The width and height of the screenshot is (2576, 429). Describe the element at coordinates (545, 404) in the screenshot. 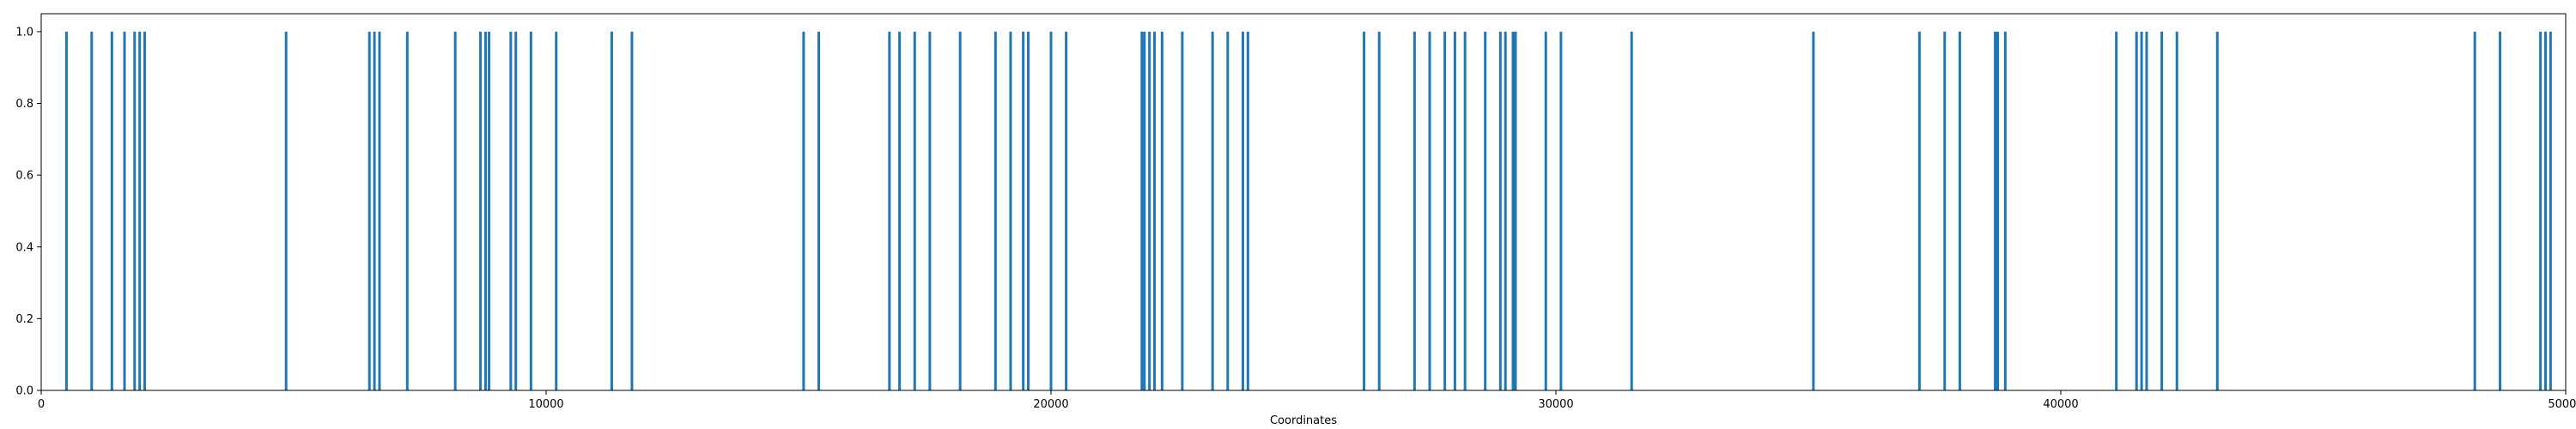

I see `x-tick-label: 10000` at that location.